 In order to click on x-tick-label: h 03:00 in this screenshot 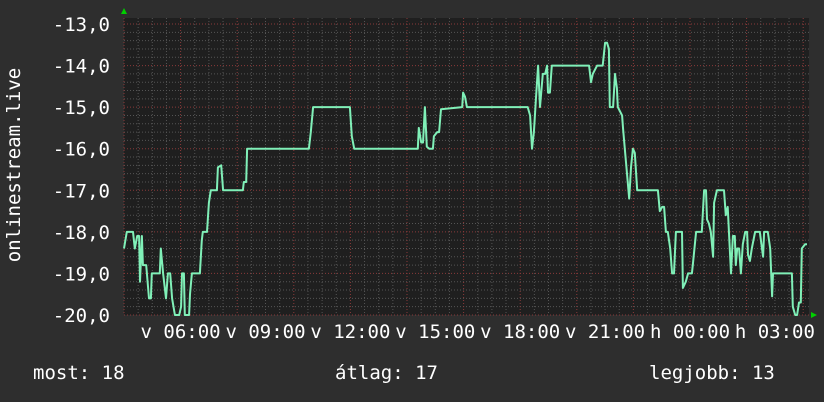, I will do `click(775, 332)`.